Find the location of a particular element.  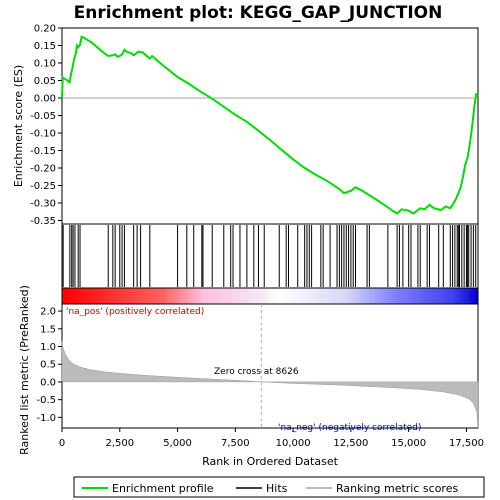

x-axis-label: Rank in Ordered Dataset is located at coordinates (270, 461).